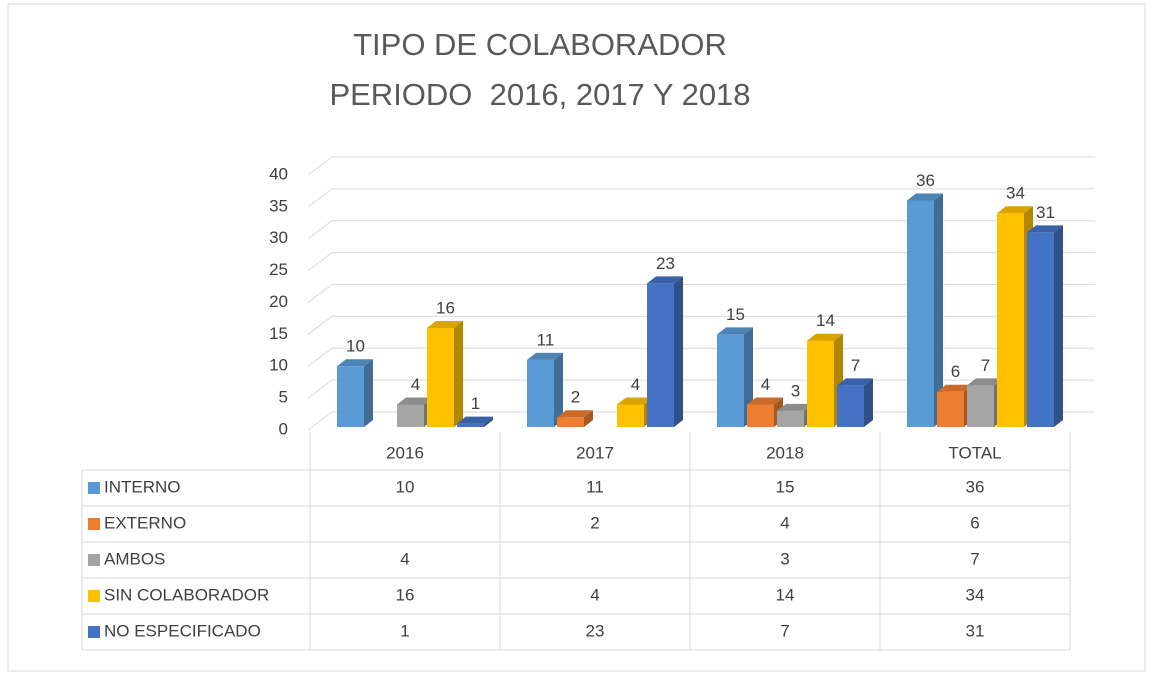 The height and width of the screenshot is (675, 1153). Describe the element at coordinates (595, 630) in the screenshot. I see `table-cell: 23` at that location.